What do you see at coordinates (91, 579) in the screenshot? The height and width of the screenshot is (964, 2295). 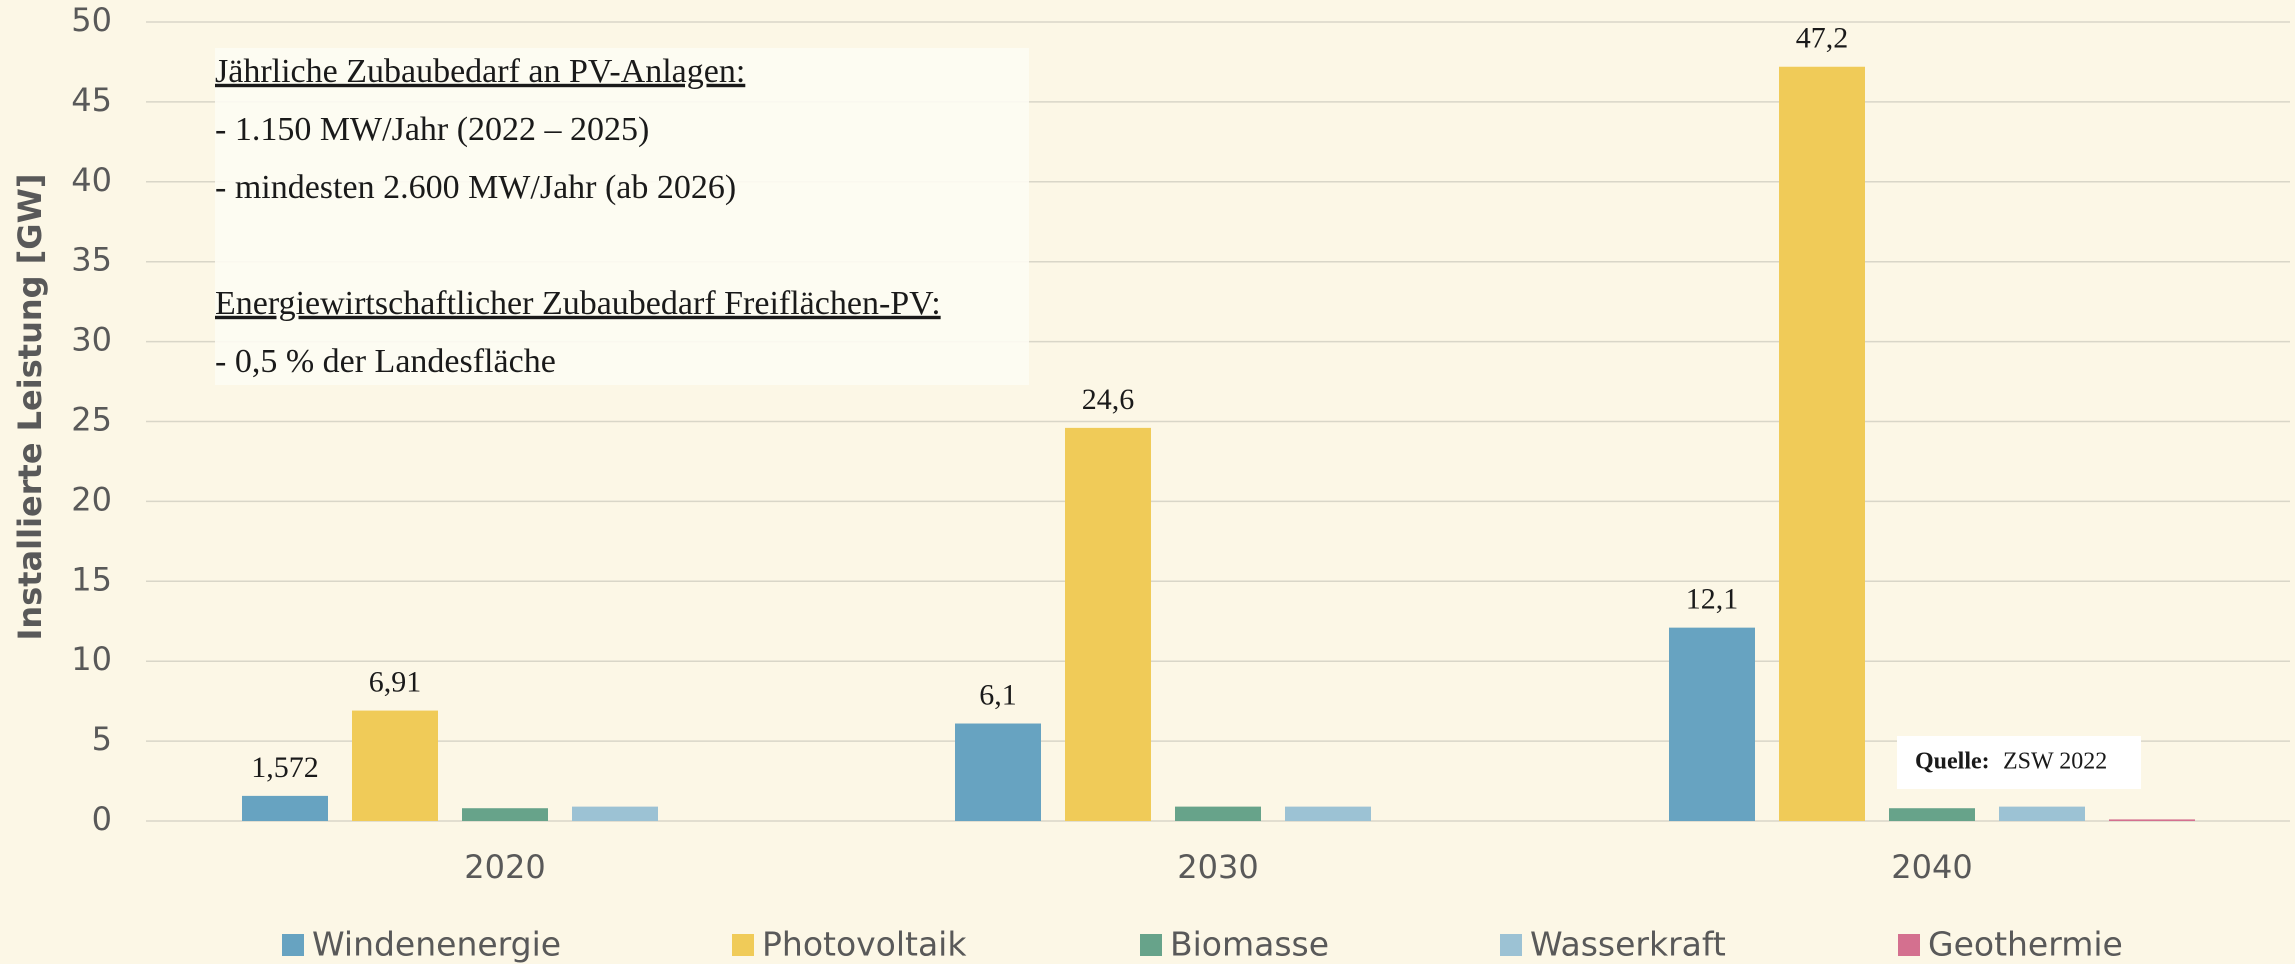 I see `y-tick-label: 15` at bounding box center [91, 579].